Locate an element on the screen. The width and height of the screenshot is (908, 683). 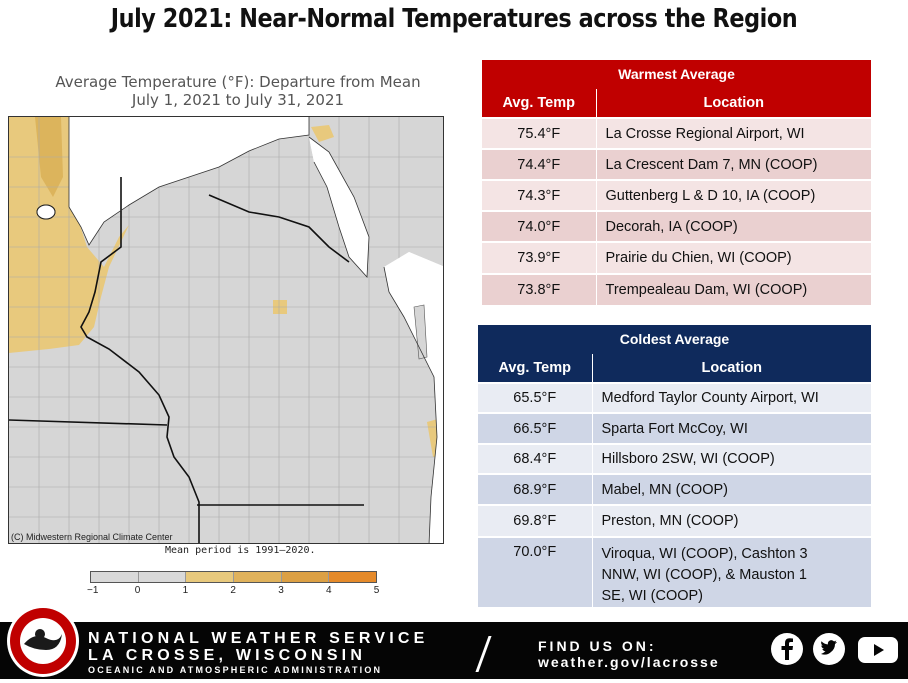
avg-temp-cell: 70.0°F is located at coordinates (535, 571).